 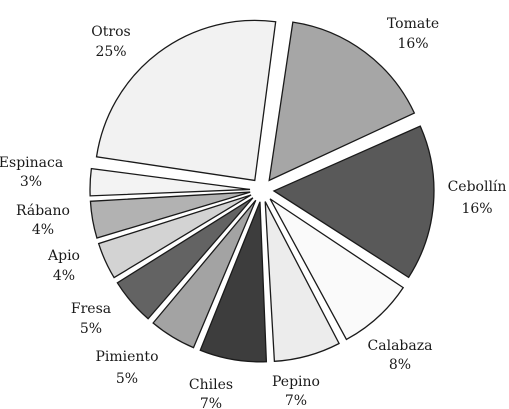 What do you see at coordinates (110, 32) in the screenshot?
I see `slice-label: Otros` at bounding box center [110, 32].